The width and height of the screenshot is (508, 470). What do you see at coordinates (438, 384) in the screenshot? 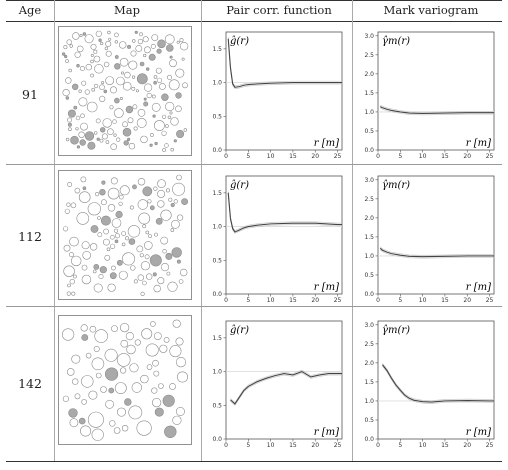
I see `envelope-lower` at bounding box center [438, 384].